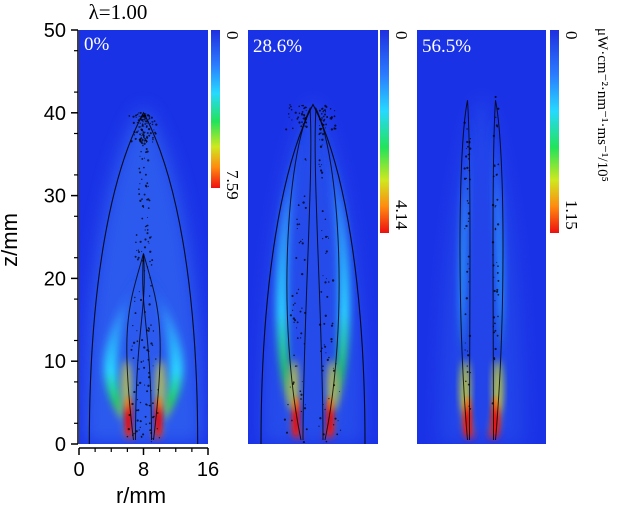 The image size is (625, 511). Describe the element at coordinates (118, 12) in the screenshot. I see `lambda-label: λ=1.00` at that location.